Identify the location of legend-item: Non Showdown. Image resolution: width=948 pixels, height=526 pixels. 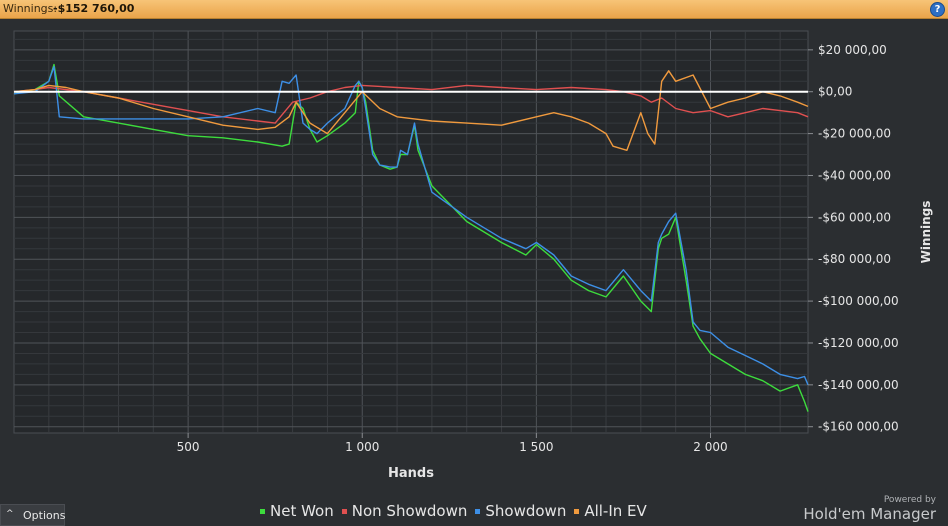
(404, 511).